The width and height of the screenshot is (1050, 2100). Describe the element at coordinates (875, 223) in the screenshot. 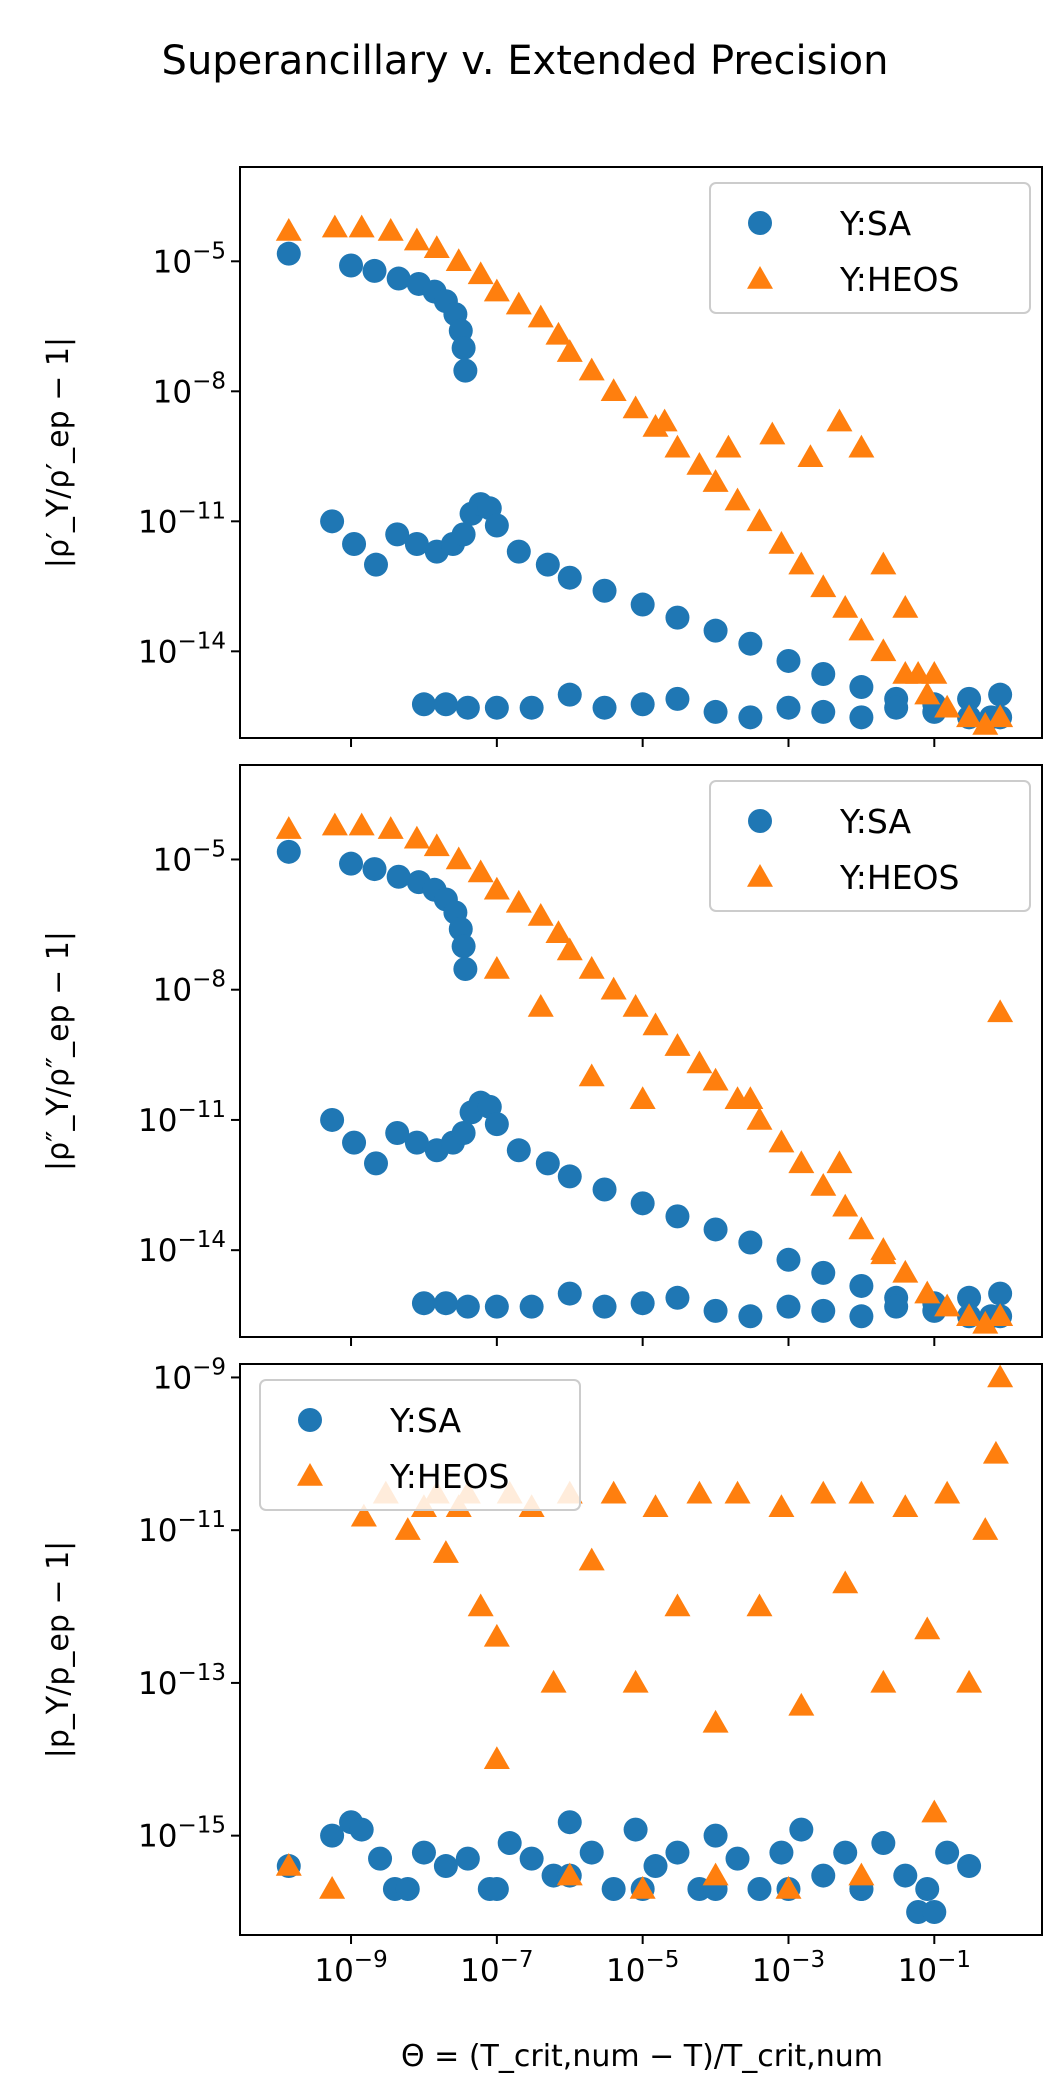

I see `legend-label: Y:SA` at that location.